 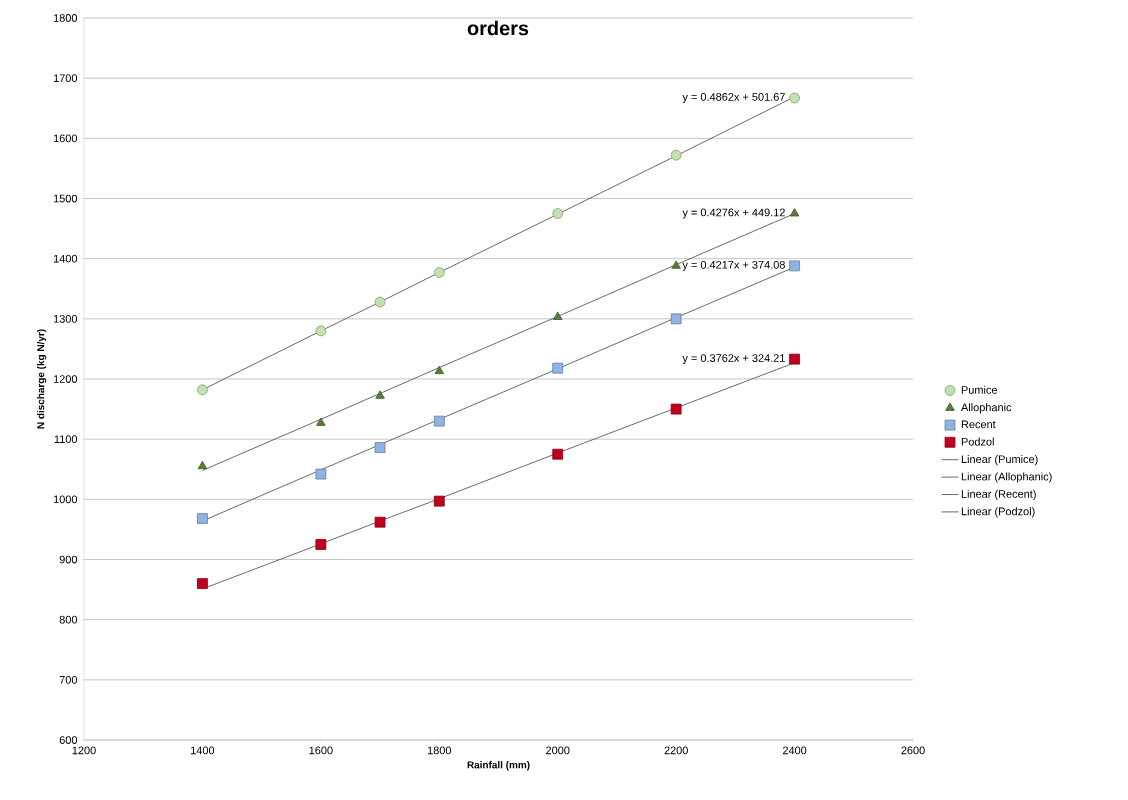 I want to click on y-tick-label: 1200, so click(x=65, y=379).